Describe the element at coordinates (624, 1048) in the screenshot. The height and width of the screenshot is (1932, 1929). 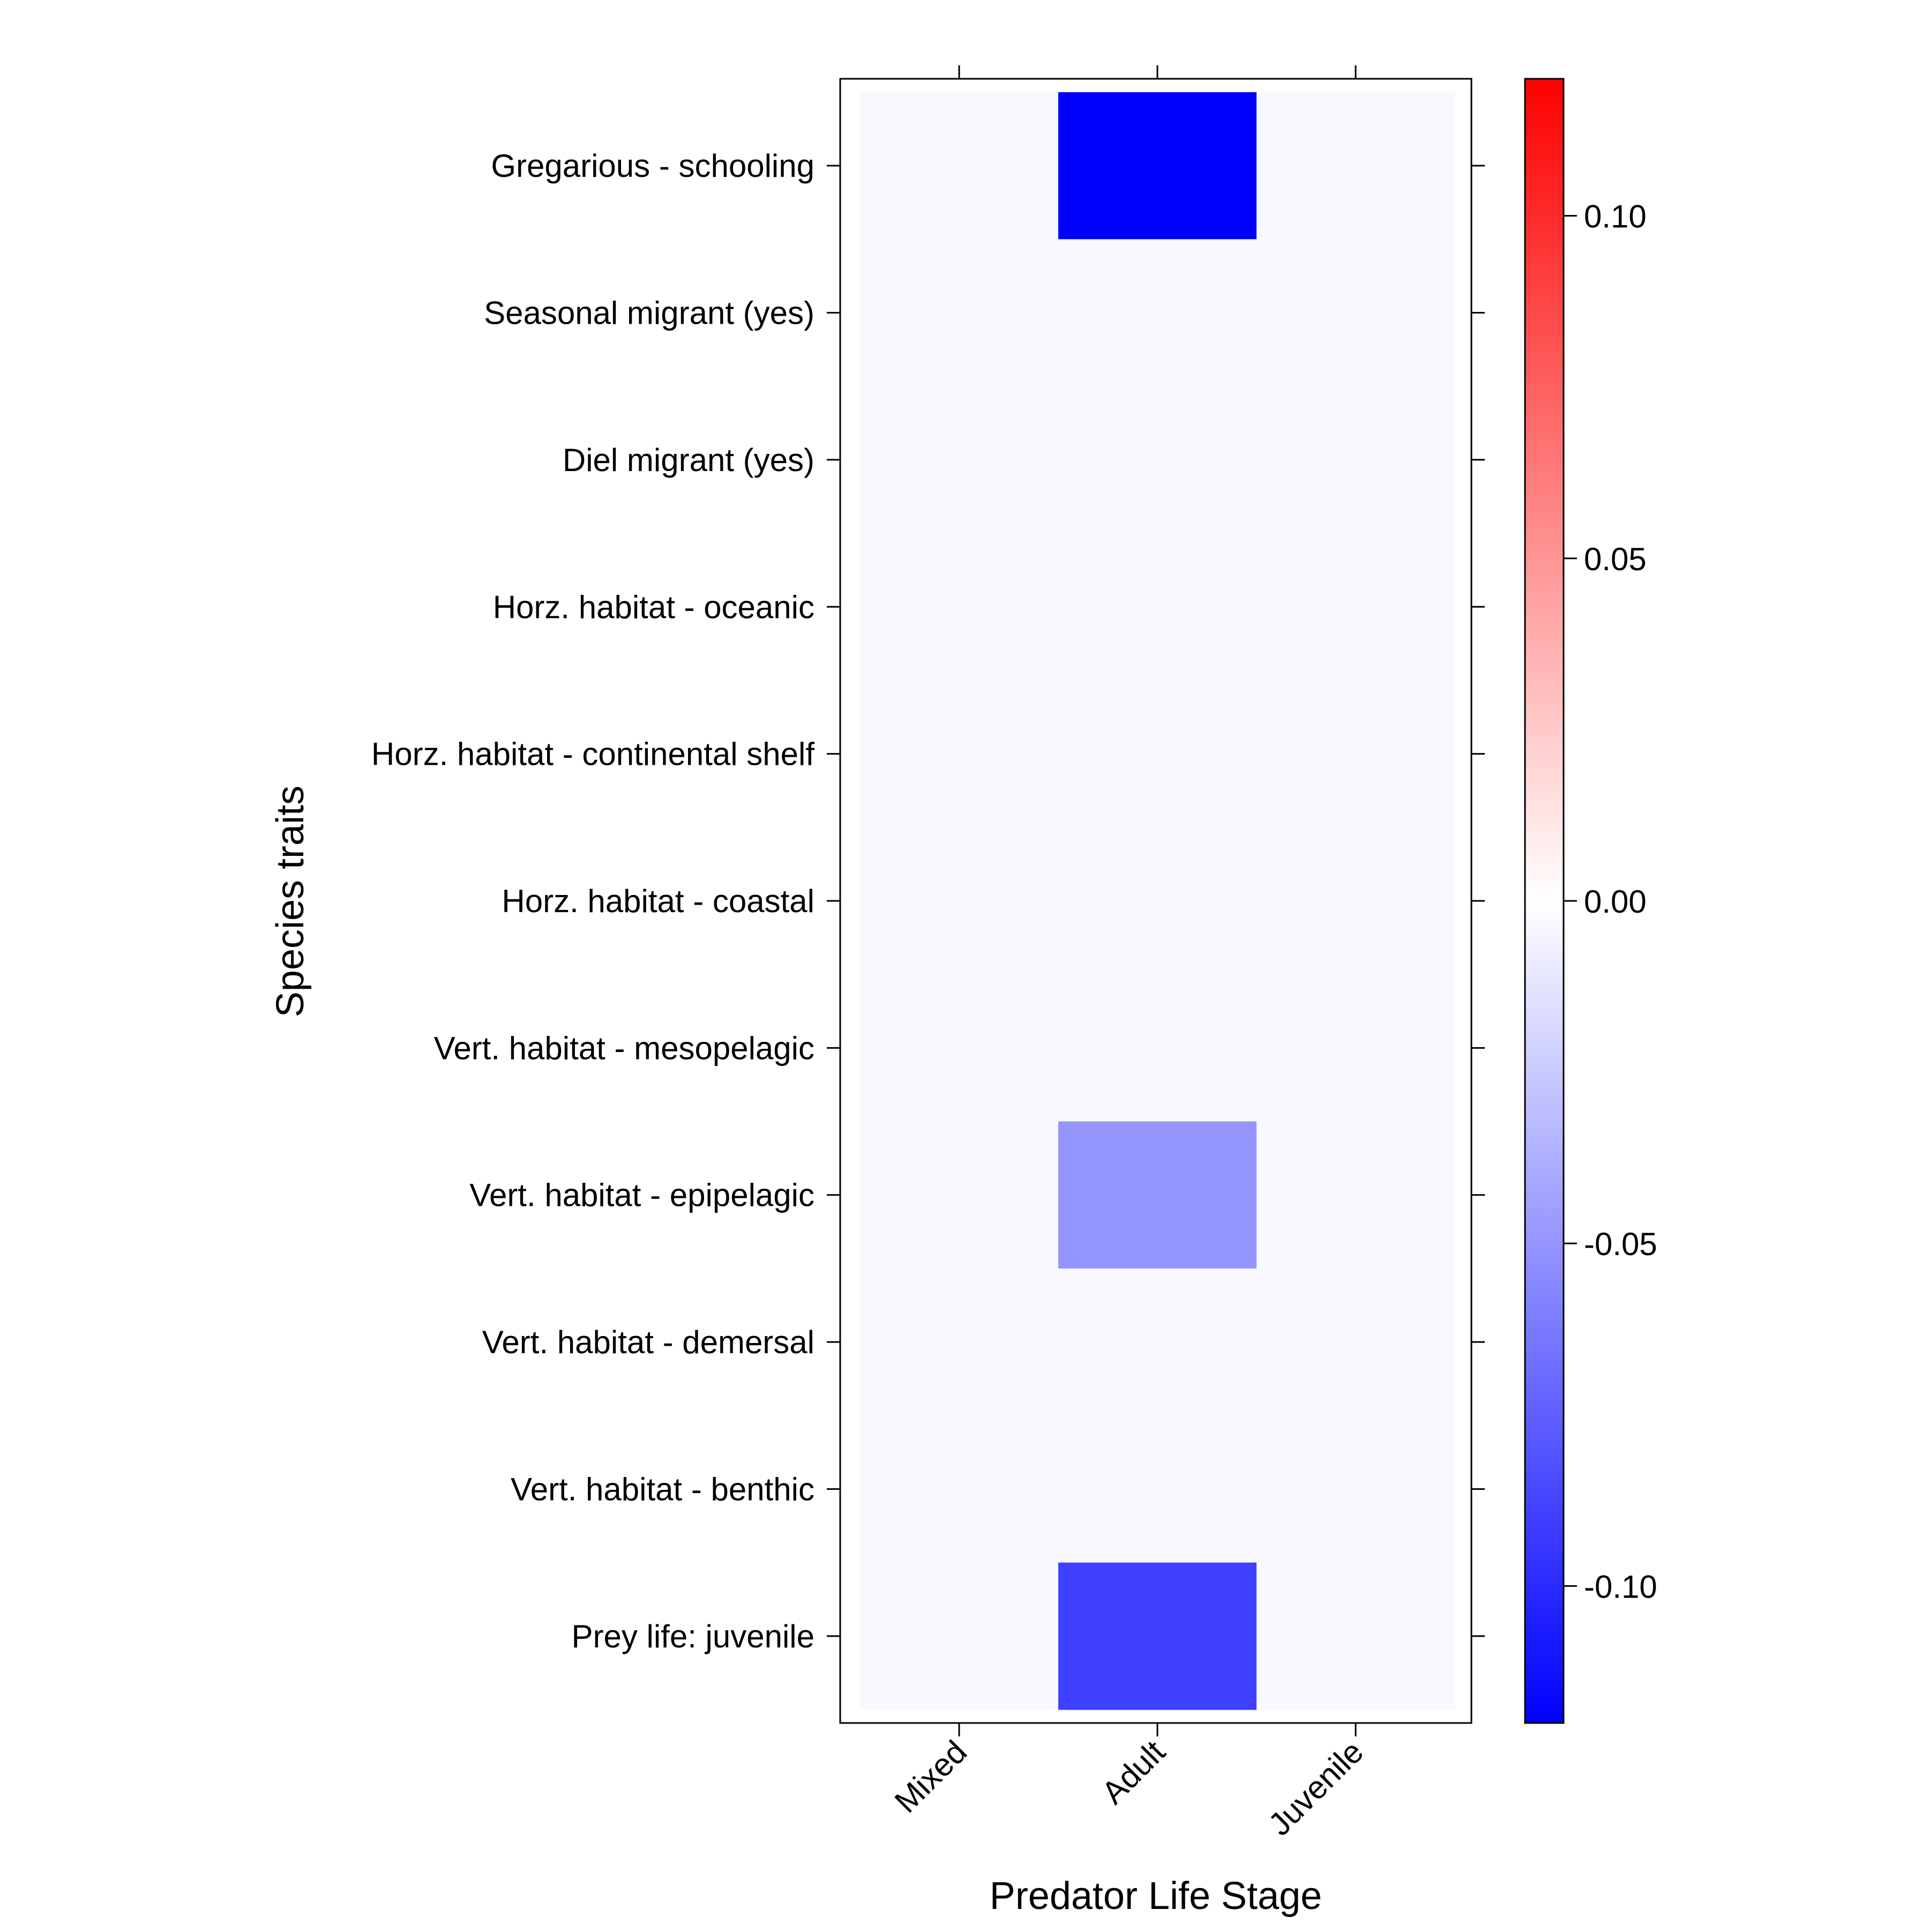
I see `y-tick-label: Vert. habitat - mesopelagic` at that location.